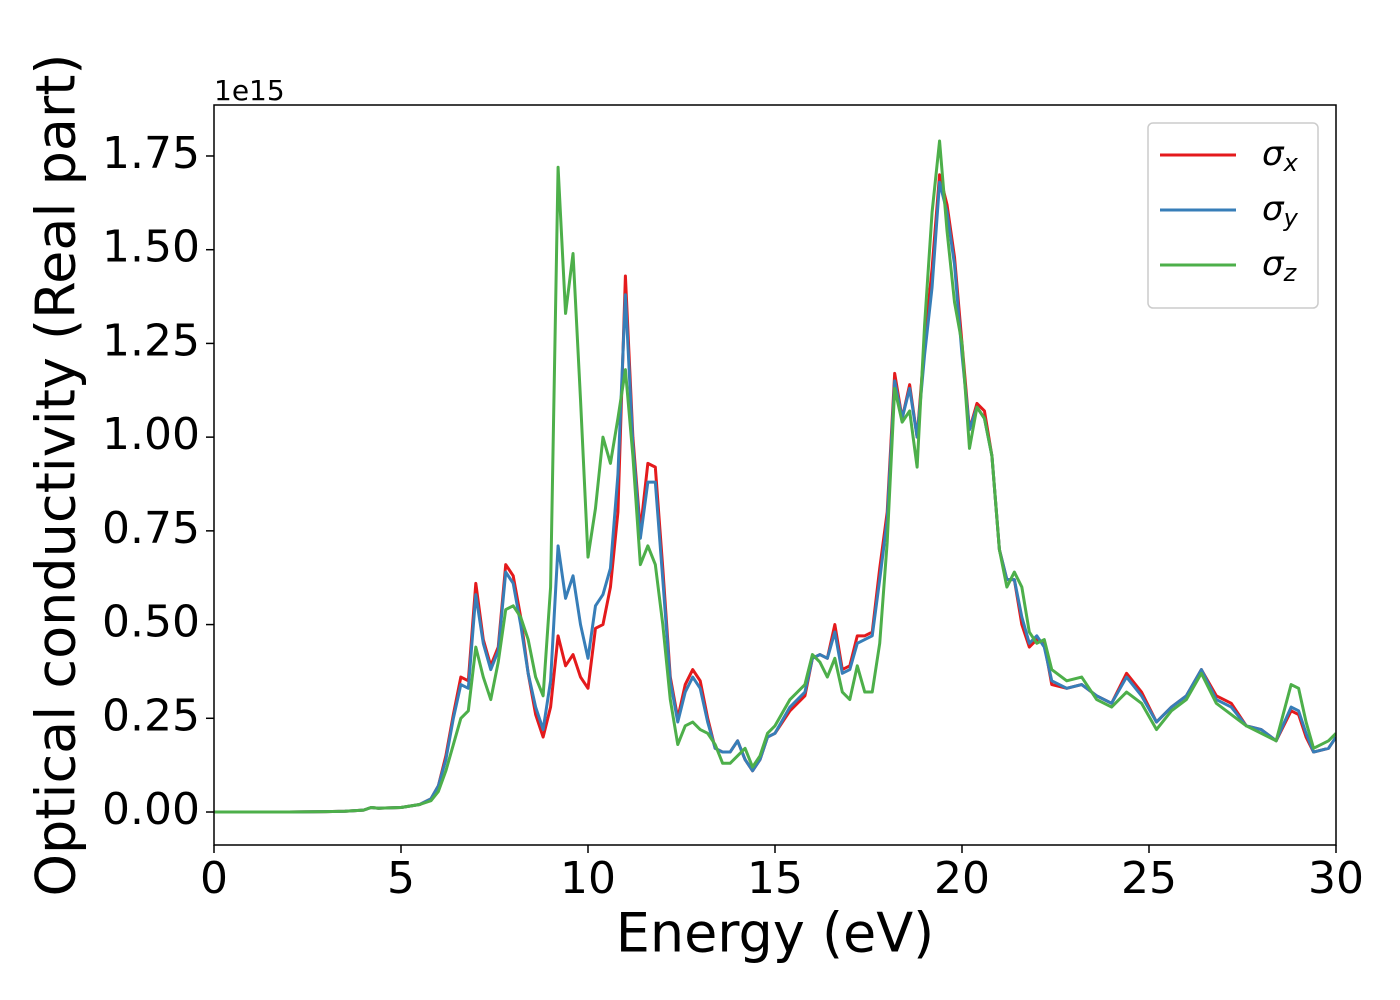 This screenshot has height=1000, width=1400. I want to click on y-offset-label: 1e15, so click(249, 90).